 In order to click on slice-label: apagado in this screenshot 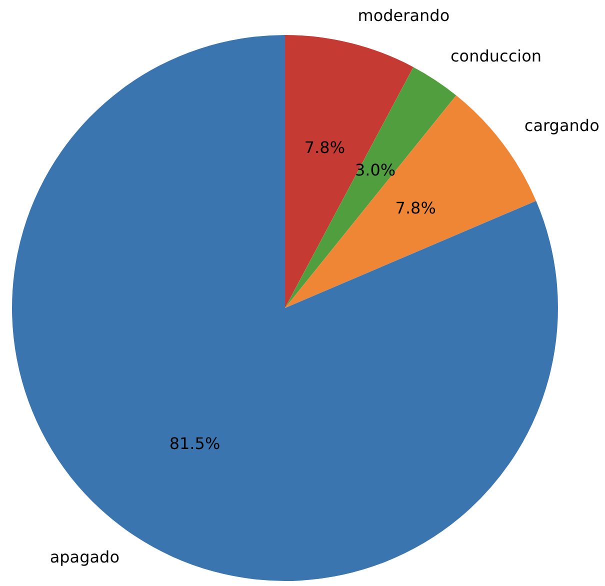, I will do `click(85, 557)`.